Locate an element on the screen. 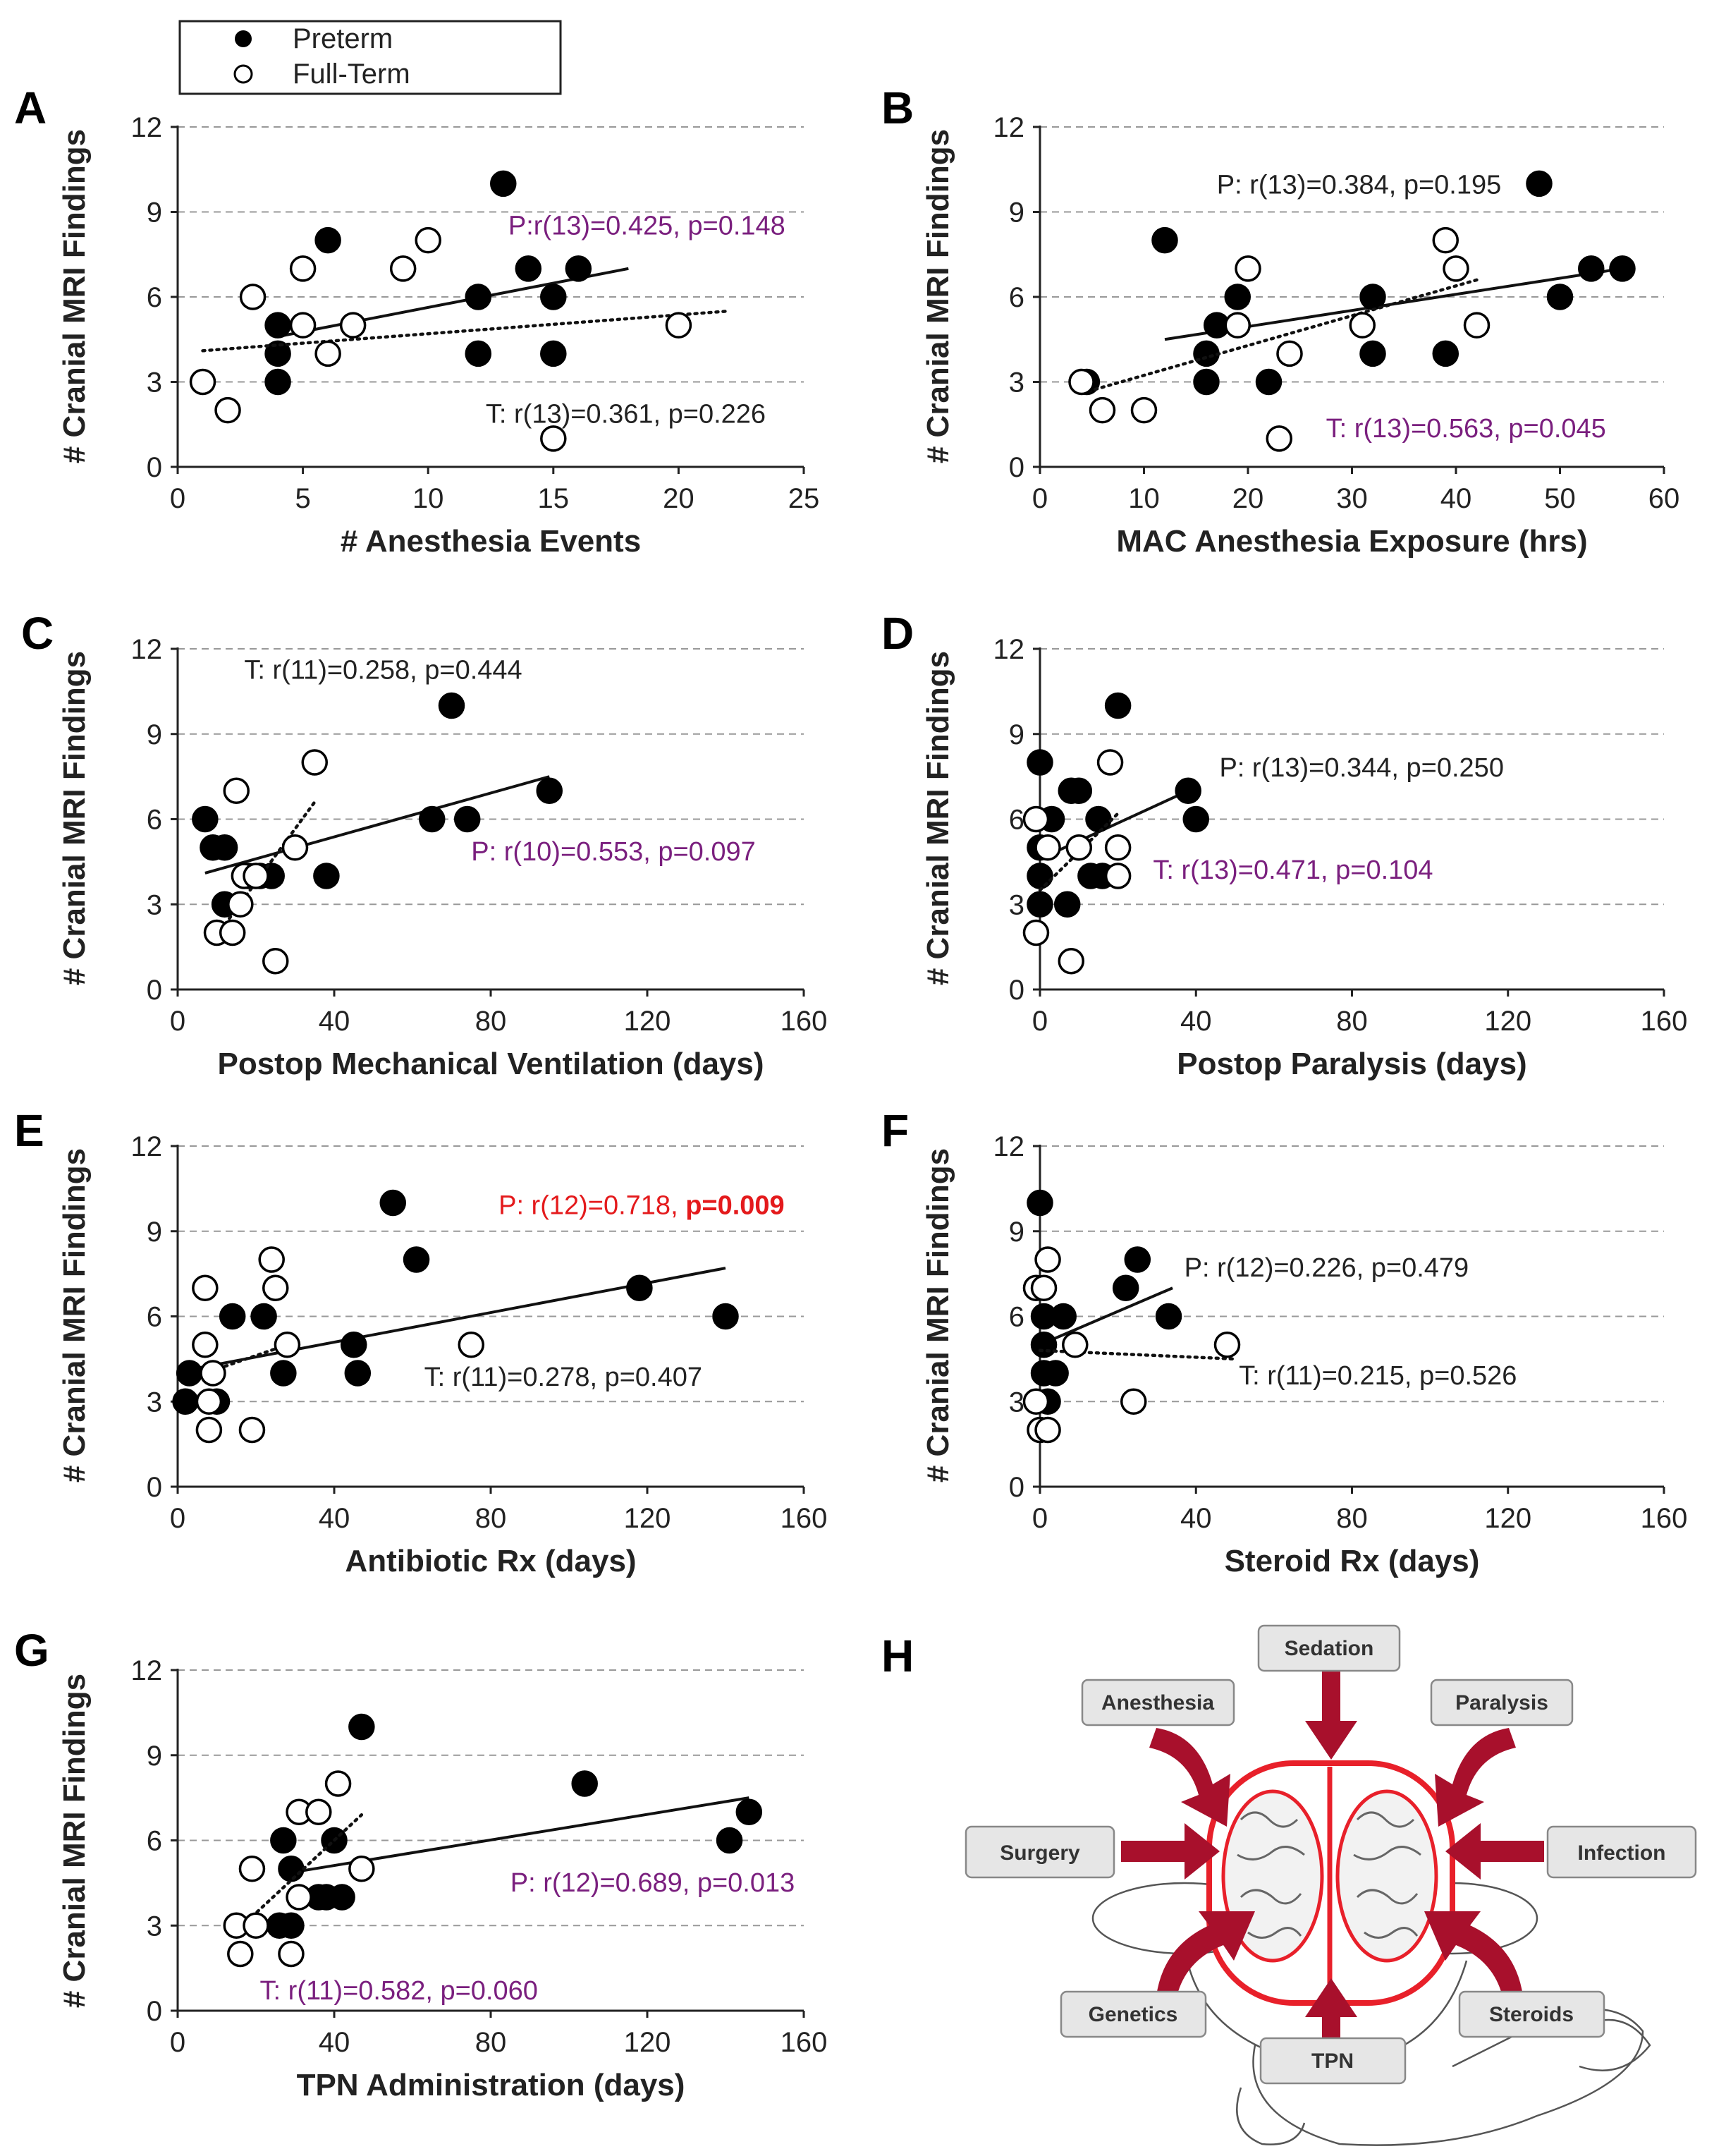 This screenshot has width=1726, height=2156. panel-f-y-axis-label: # Cranial MRI Findings is located at coordinates (938, 1315).